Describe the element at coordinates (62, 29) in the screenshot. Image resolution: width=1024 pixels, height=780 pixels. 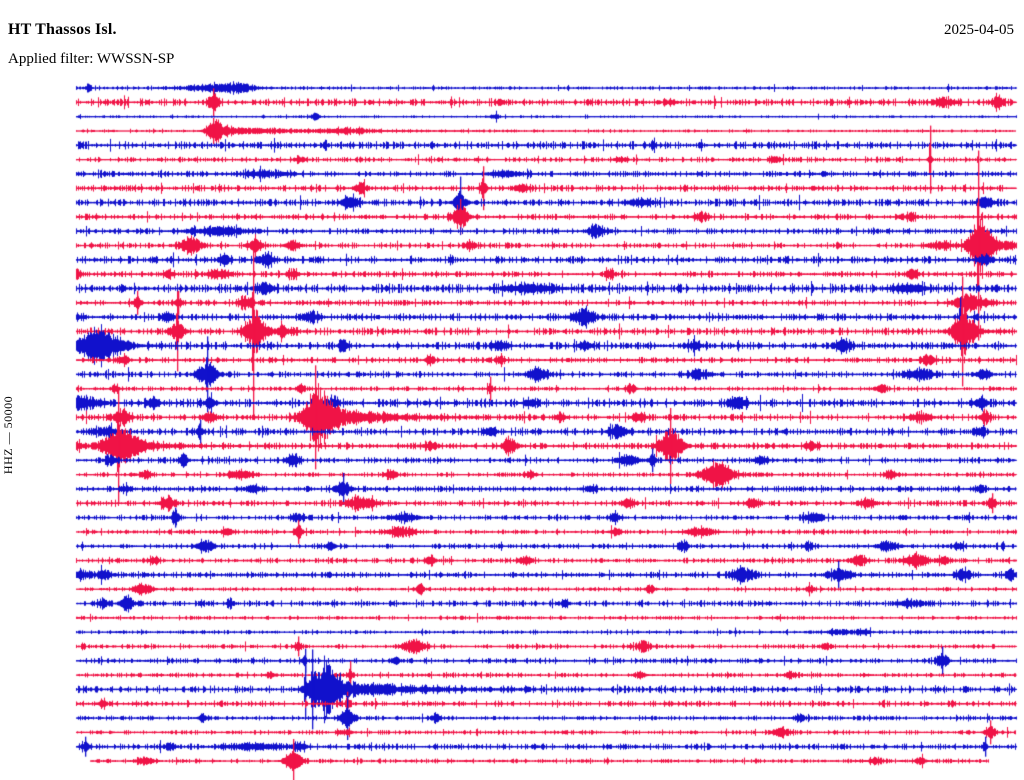
I see `station-title: HT Thassos Isl.` at that location.